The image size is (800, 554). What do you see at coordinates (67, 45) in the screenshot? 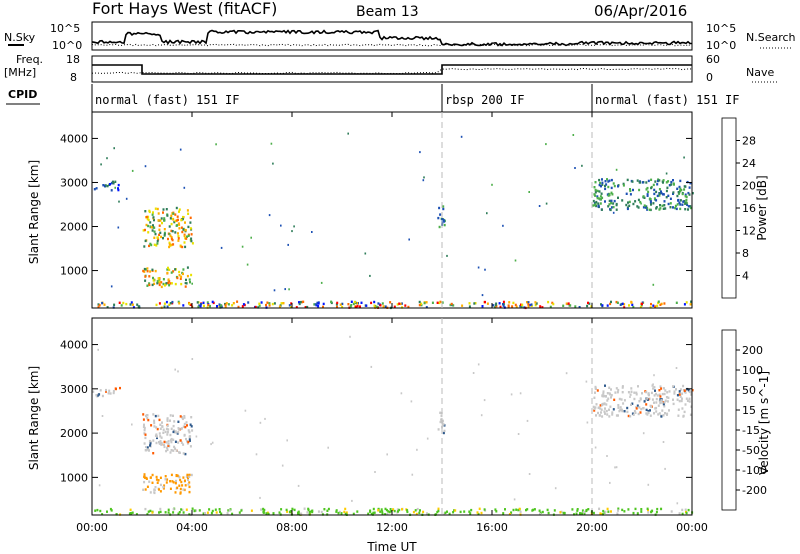
I see `nsky-tick-low: 10^0` at bounding box center [67, 45].